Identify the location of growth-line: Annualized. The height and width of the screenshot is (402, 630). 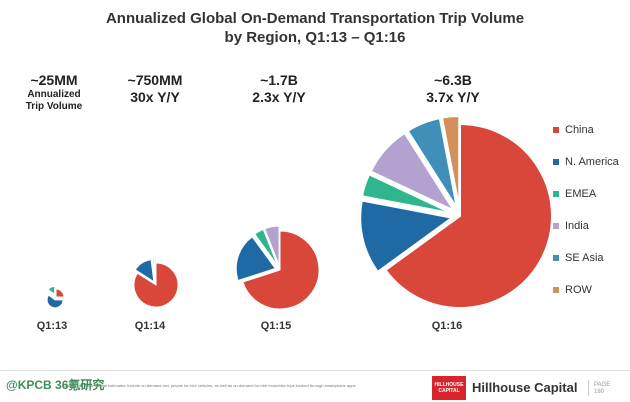
(54, 94).